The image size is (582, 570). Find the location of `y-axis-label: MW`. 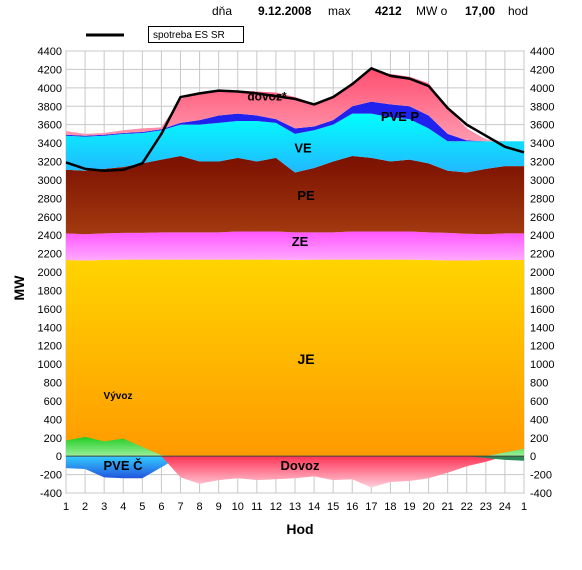

y-axis-label: MW is located at coordinates (19, 288).